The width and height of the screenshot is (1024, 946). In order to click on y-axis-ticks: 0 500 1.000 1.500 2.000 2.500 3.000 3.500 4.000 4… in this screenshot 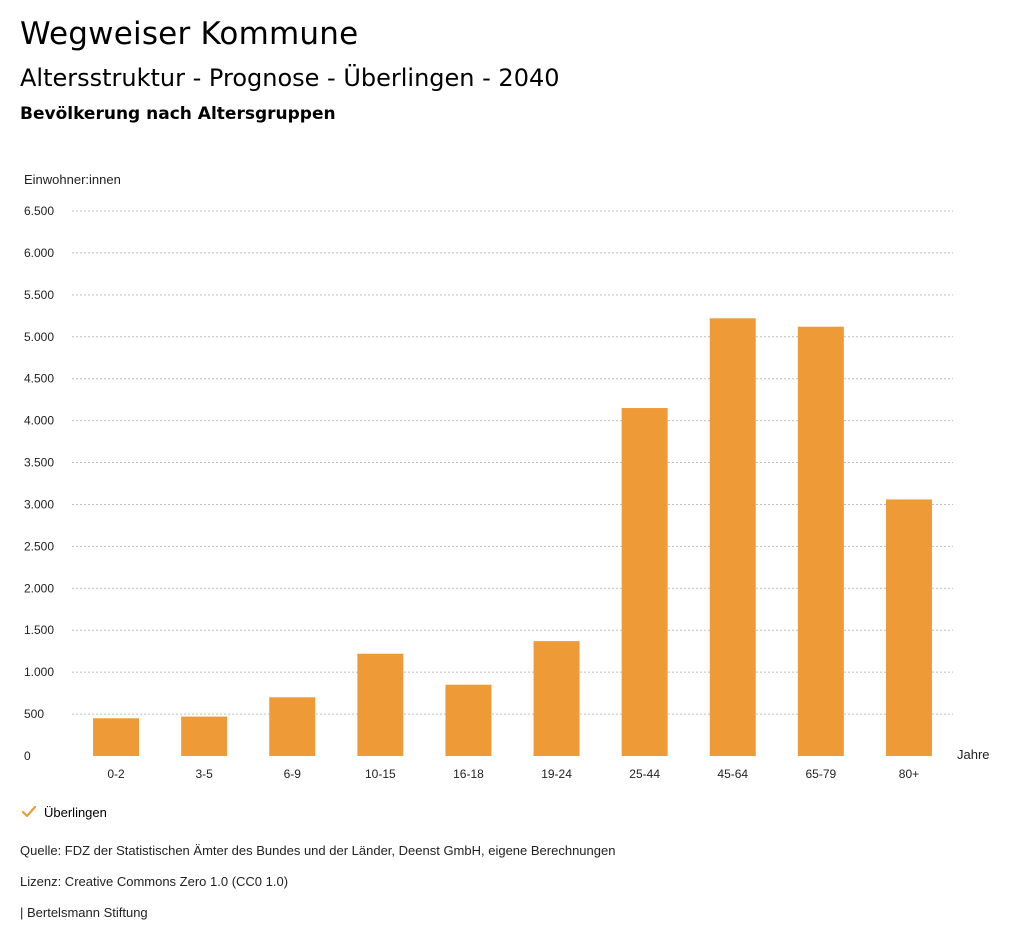, I will do `click(39, 483)`.